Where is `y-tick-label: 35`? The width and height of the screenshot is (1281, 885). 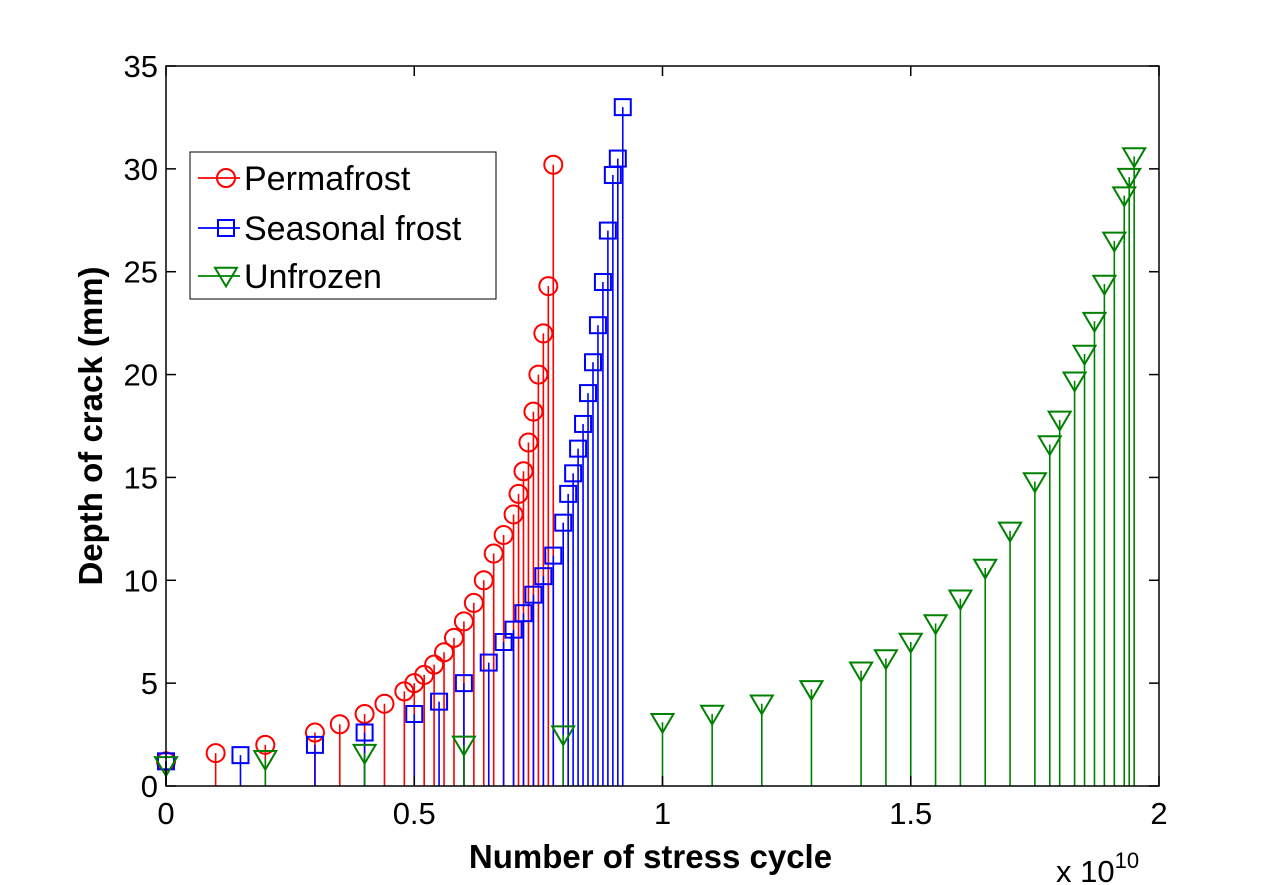
y-tick-label: 35 is located at coordinates (141, 66).